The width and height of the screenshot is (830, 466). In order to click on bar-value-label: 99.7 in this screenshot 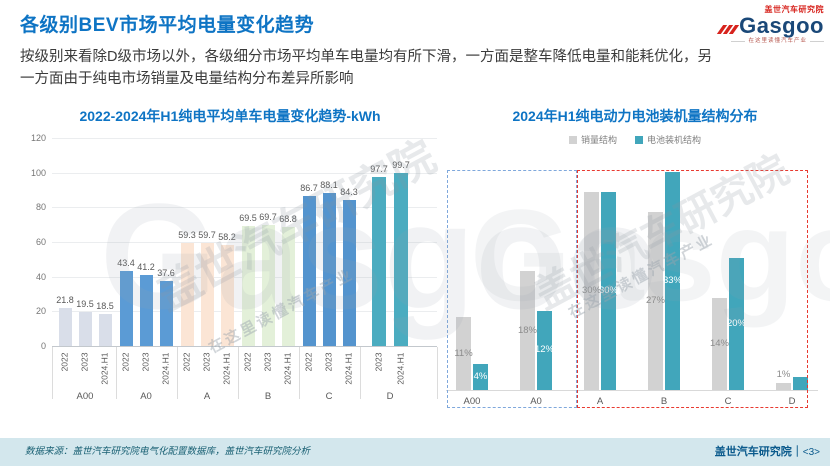, I will do `click(401, 165)`.